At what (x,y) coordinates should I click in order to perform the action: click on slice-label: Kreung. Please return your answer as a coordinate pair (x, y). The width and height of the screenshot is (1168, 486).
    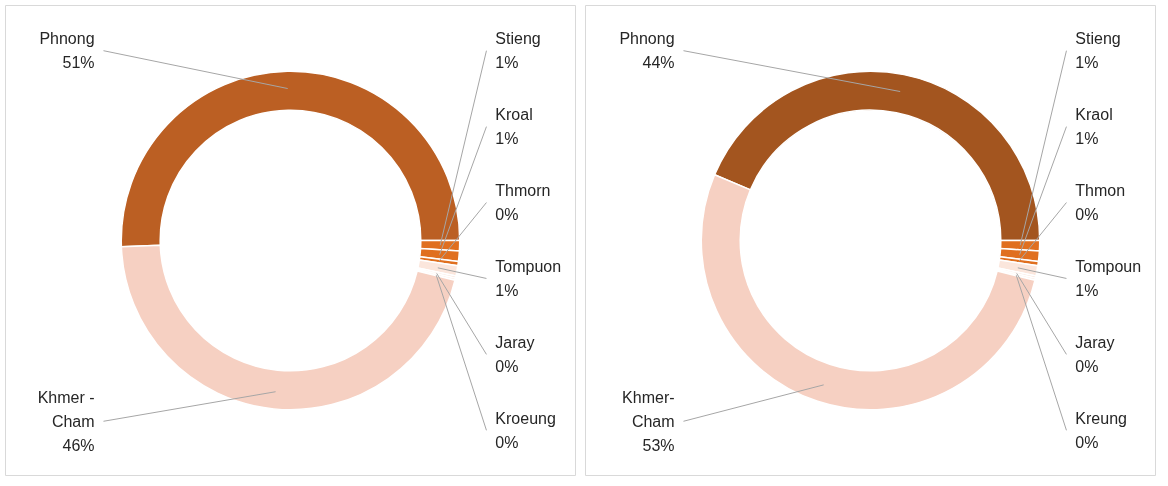
    Looking at the image, I should click on (1101, 418).